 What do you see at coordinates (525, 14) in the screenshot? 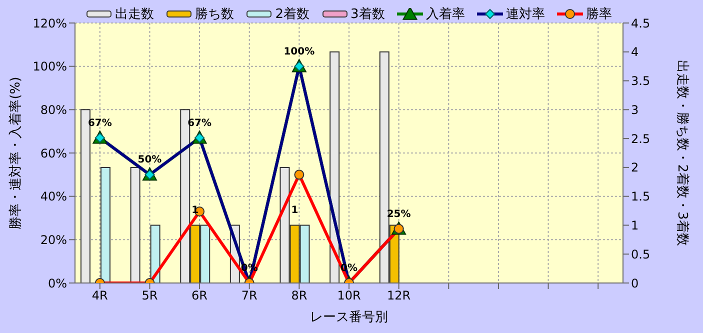
I see `legend-label: 連対率` at bounding box center [525, 14].